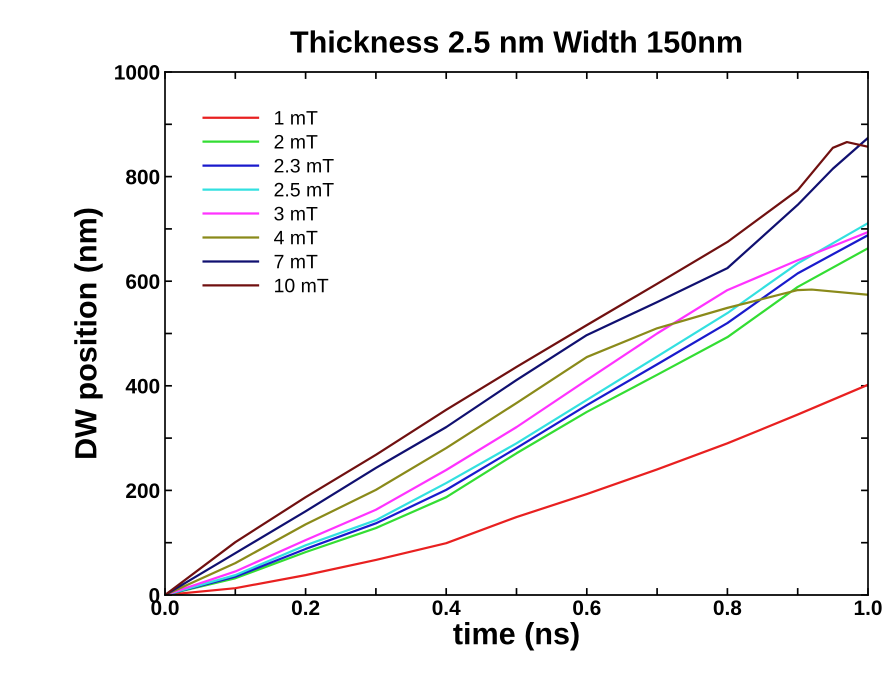 The width and height of the screenshot is (891, 673). I want to click on legend-label: 2.3 mT, so click(304, 165).